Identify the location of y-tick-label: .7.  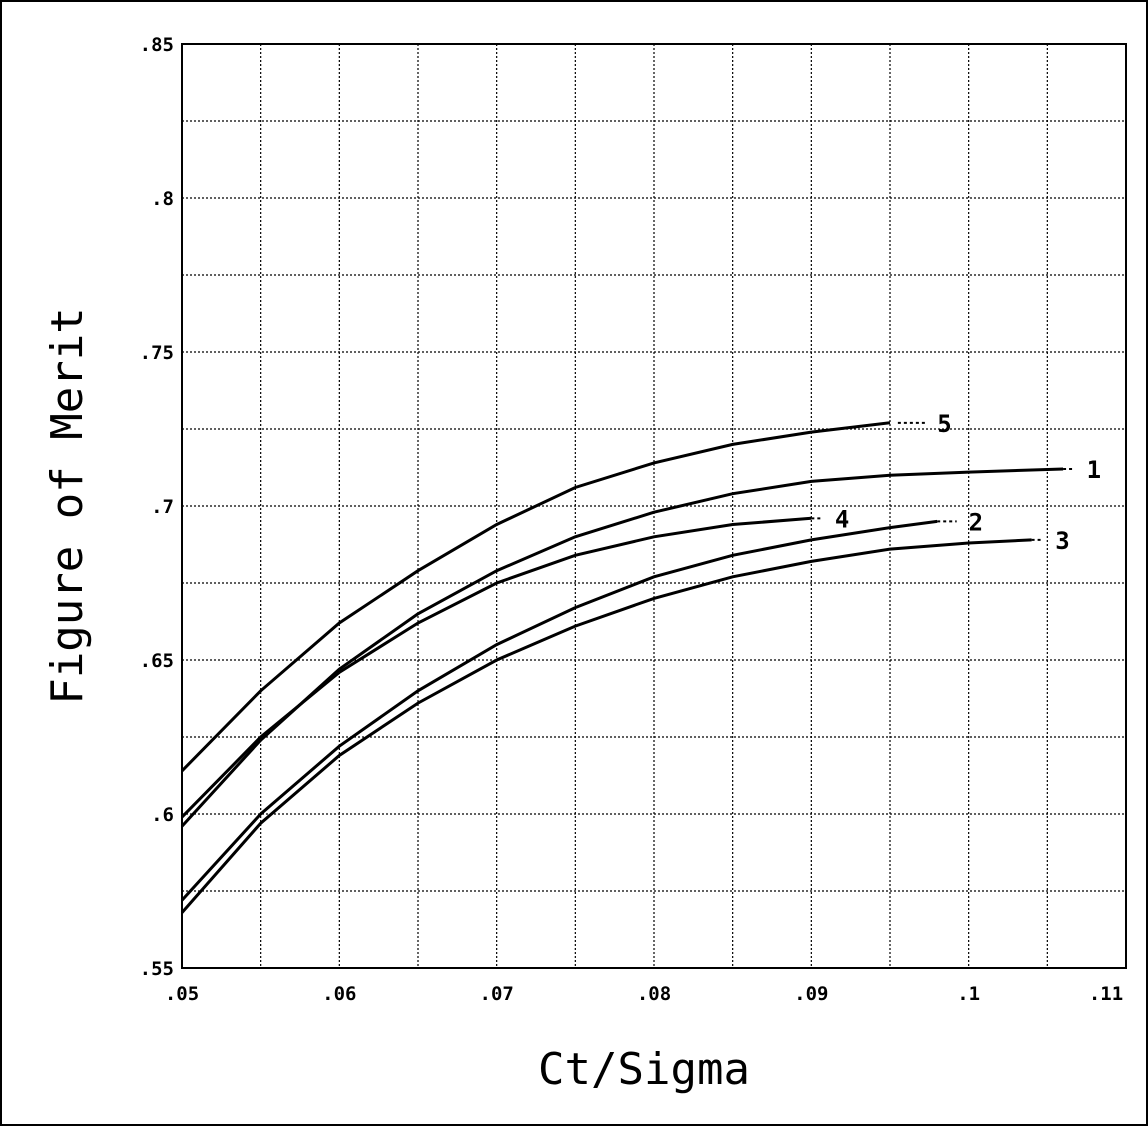
(162, 507).